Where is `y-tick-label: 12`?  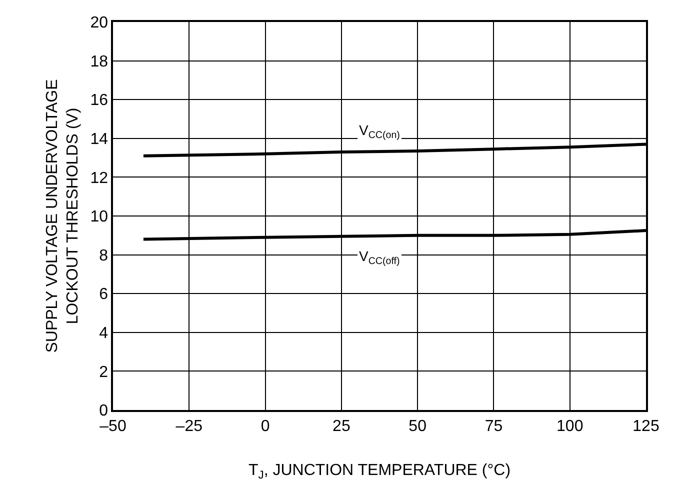 y-tick-label: 12 is located at coordinates (99, 178).